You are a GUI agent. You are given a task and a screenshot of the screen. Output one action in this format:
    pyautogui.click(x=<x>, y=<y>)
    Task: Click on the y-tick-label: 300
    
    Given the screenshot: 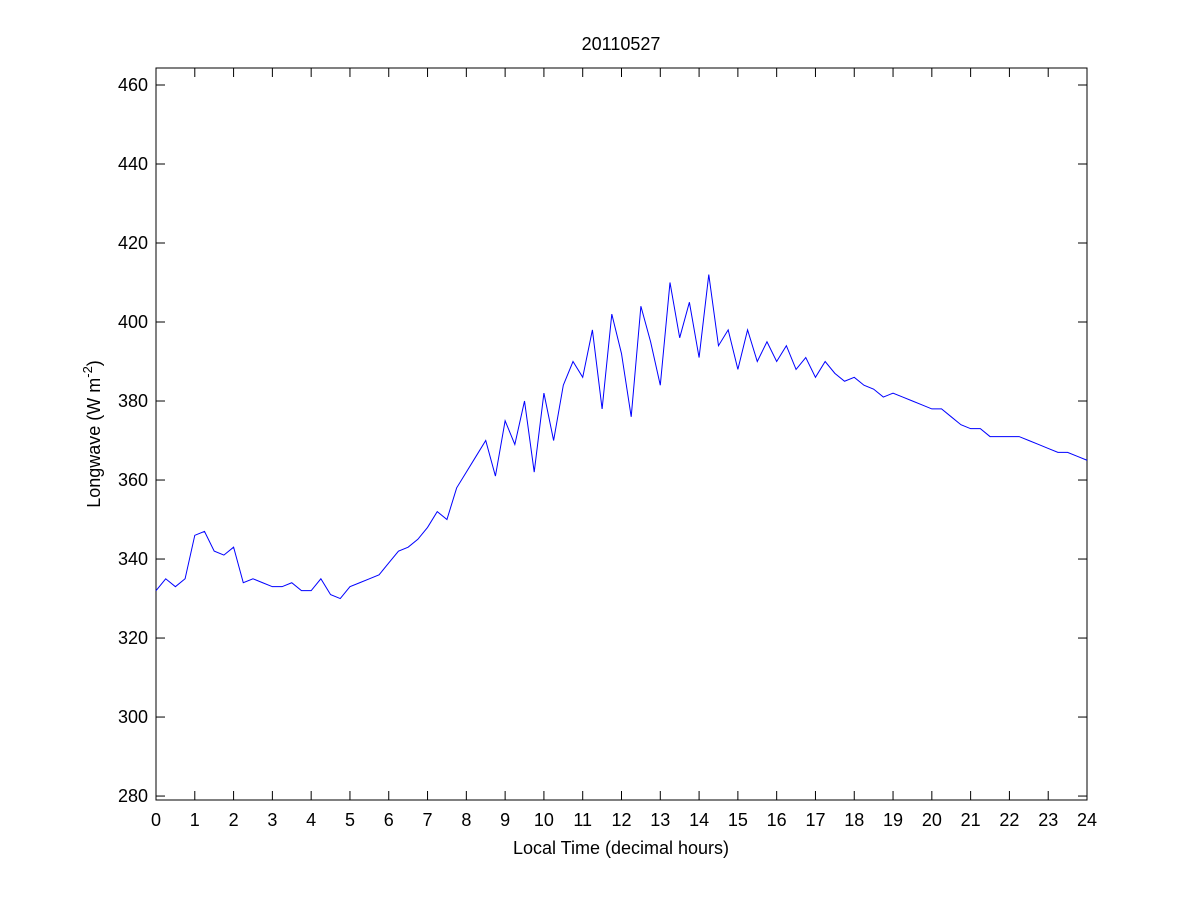 What is the action you would take?
    pyautogui.click(x=133, y=717)
    